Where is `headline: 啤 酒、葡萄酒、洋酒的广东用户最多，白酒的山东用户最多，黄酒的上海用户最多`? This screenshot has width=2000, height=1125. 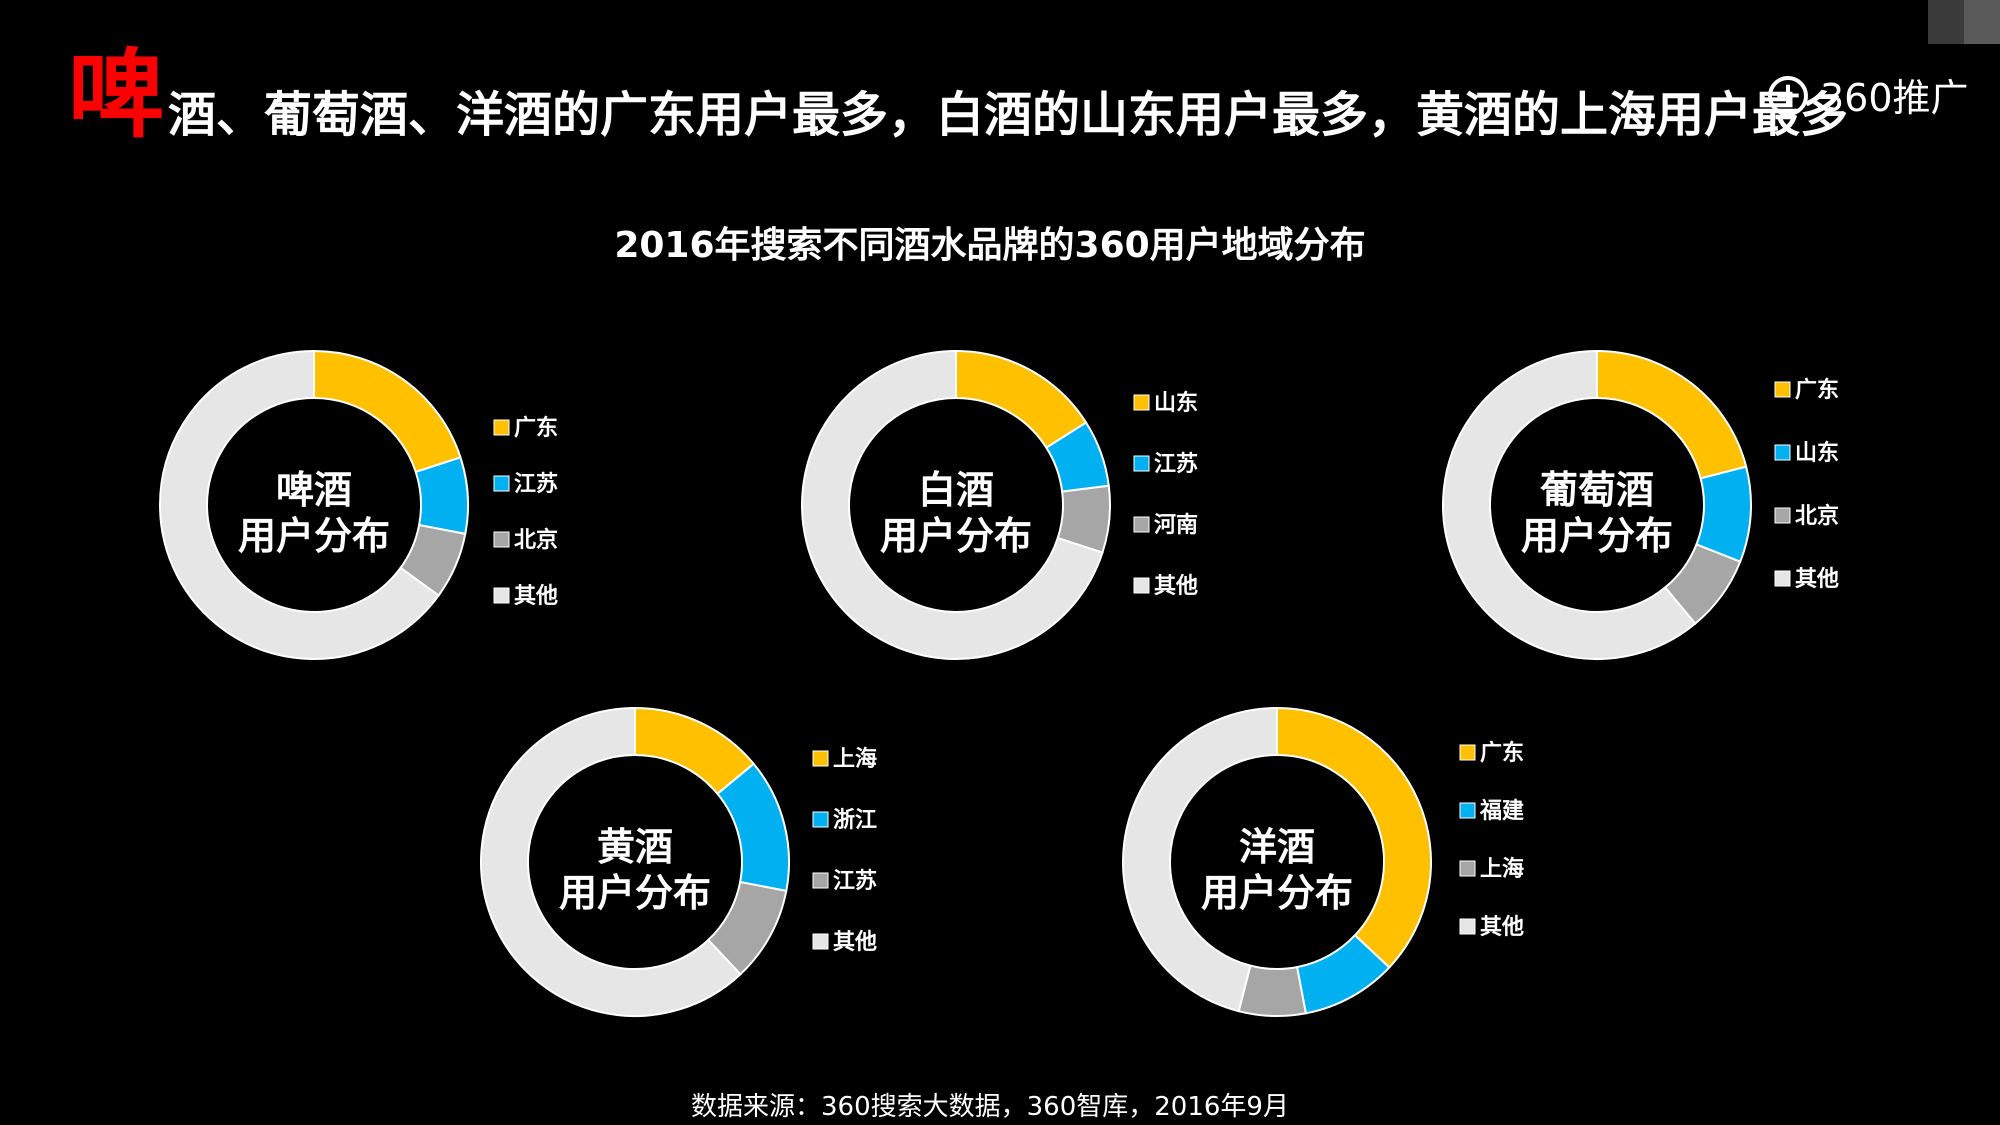
headline: 啤 酒、葡萄酒、洋酒的广东用户最多，白酒的山东用户最多，黄酒的上海用户最多 is located at coordinates (958, 95).